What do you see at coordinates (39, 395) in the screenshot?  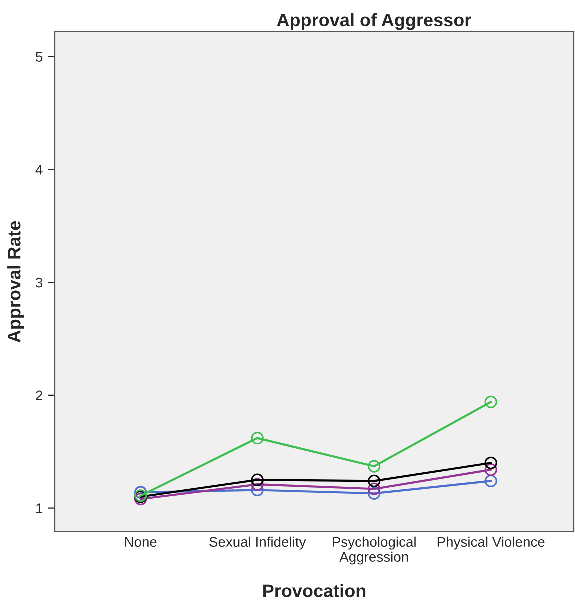 I see `y-tick-label: 2` at bounding box center [39, 395].